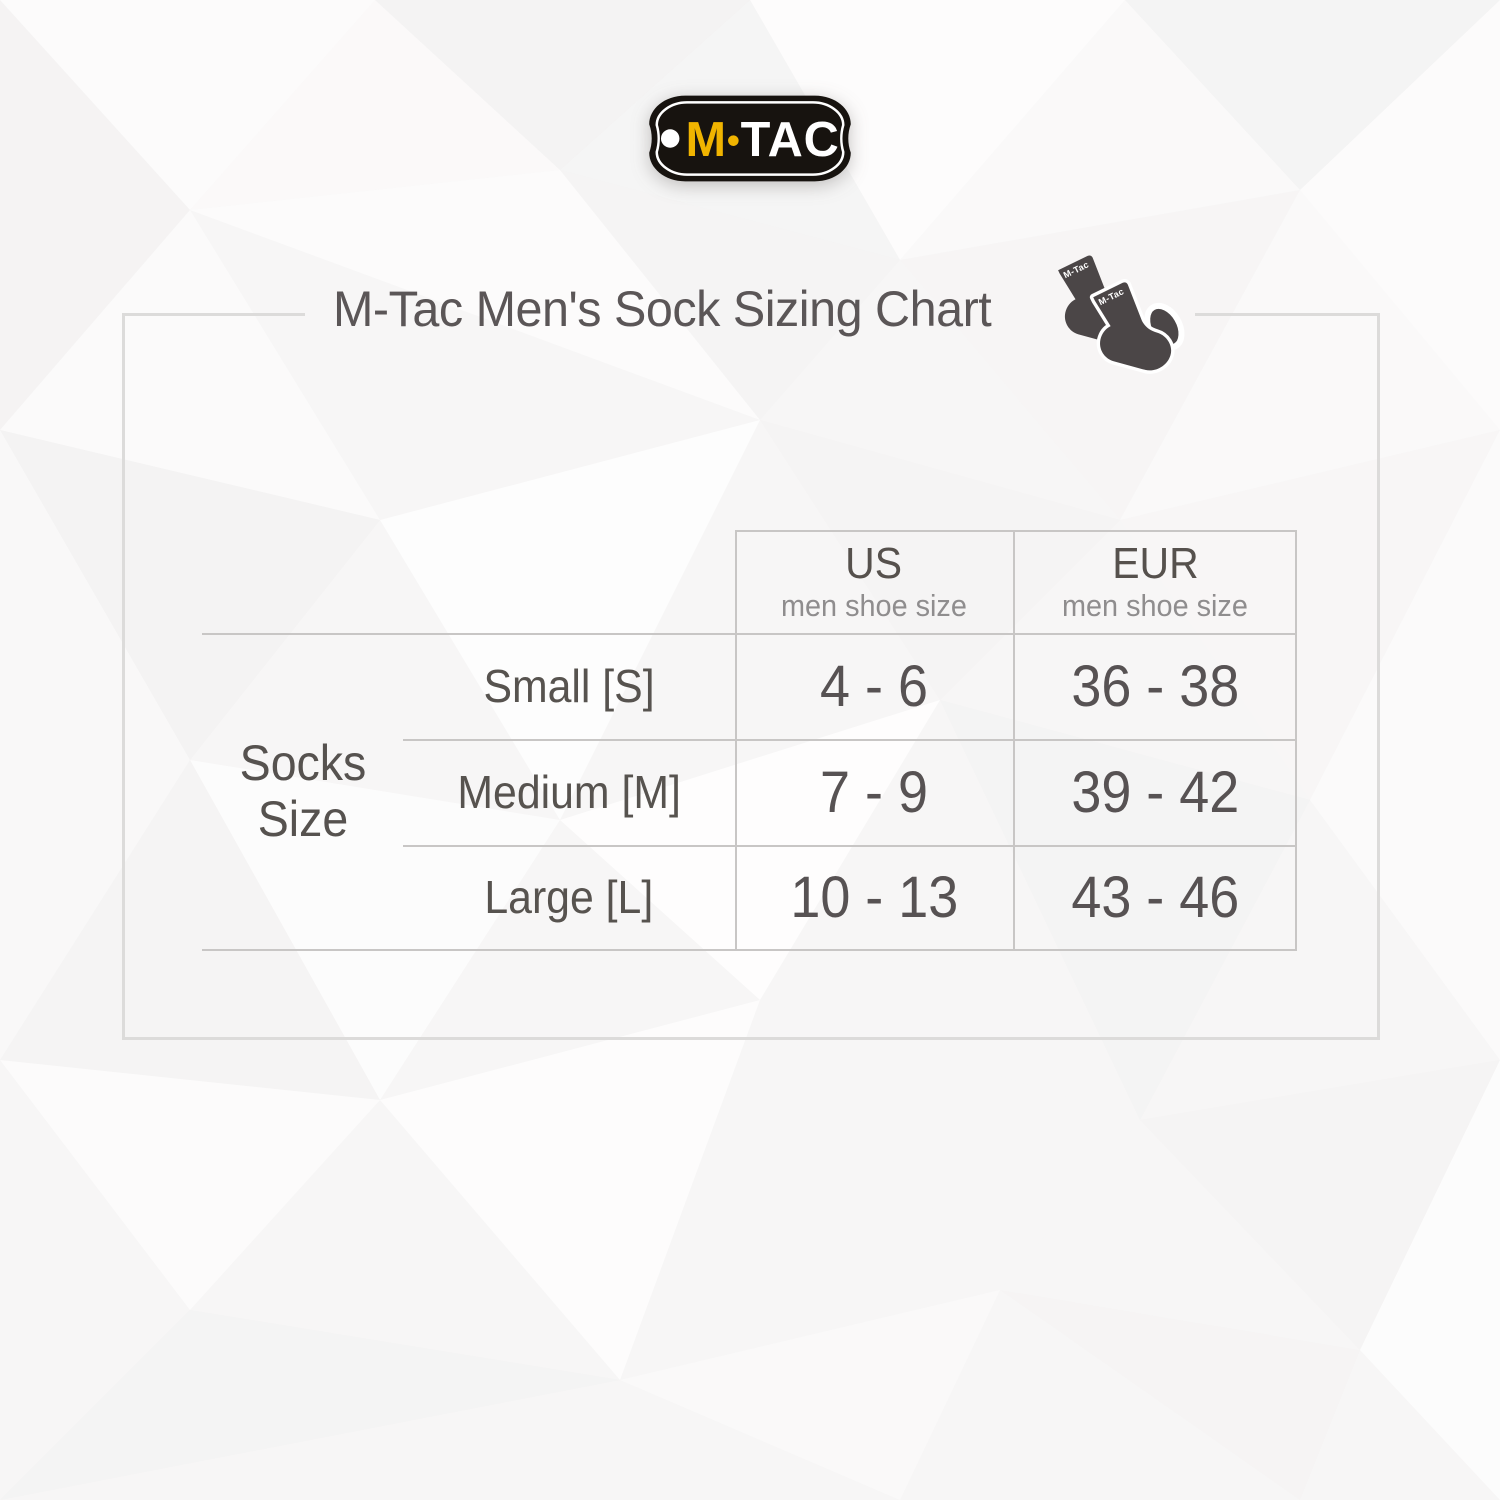  I want to click on page-title-text: M-Tac Men's Sock Sizing Chart, so click(662, 309).